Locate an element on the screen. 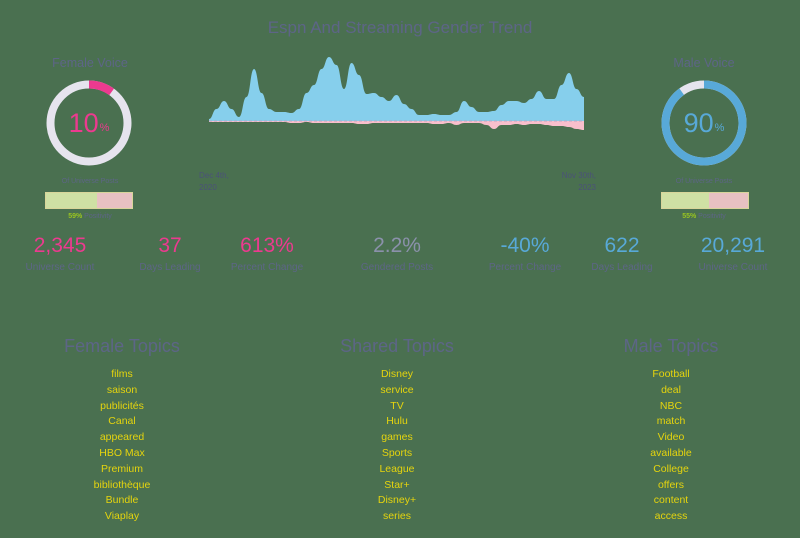 The image size is (800, 538). topic-item: Video is located at coordinates (671, 437).